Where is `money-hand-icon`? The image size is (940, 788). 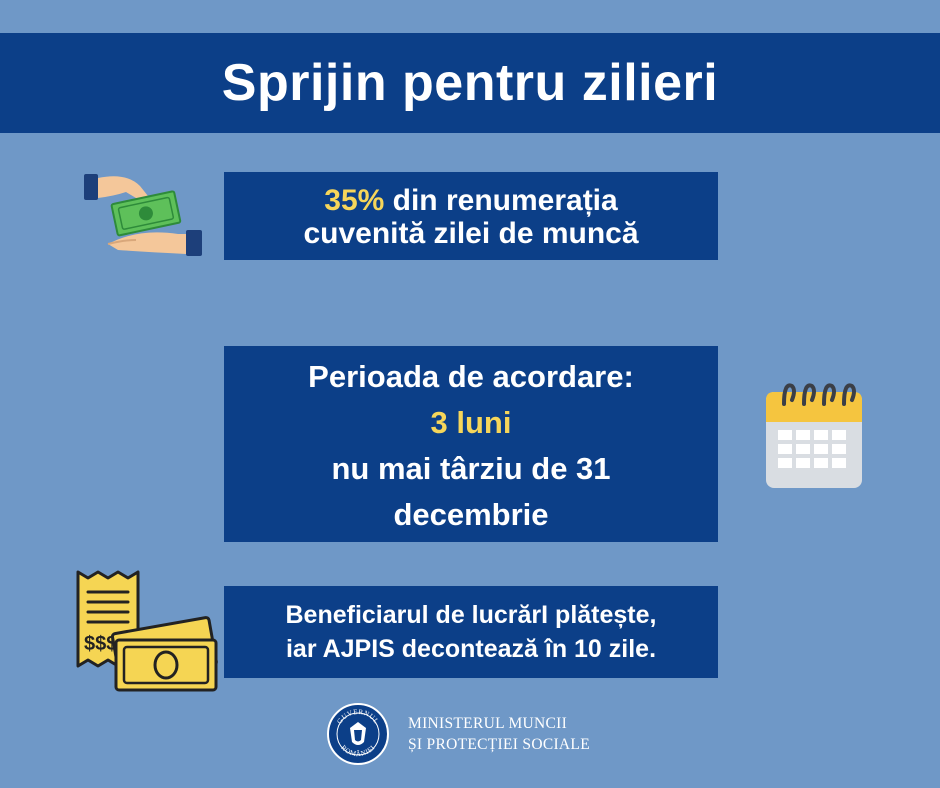
money-hand-icon is located at coordinates (143, 215).